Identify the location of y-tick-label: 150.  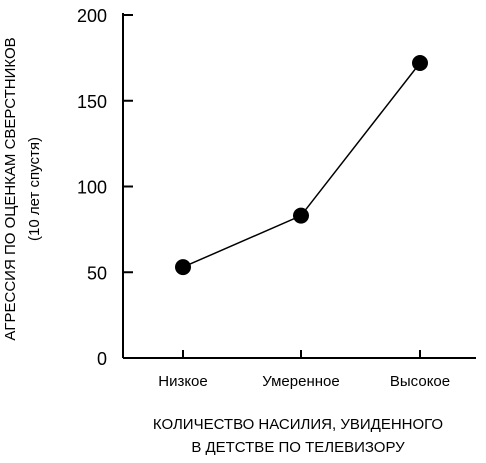
(92, 102).